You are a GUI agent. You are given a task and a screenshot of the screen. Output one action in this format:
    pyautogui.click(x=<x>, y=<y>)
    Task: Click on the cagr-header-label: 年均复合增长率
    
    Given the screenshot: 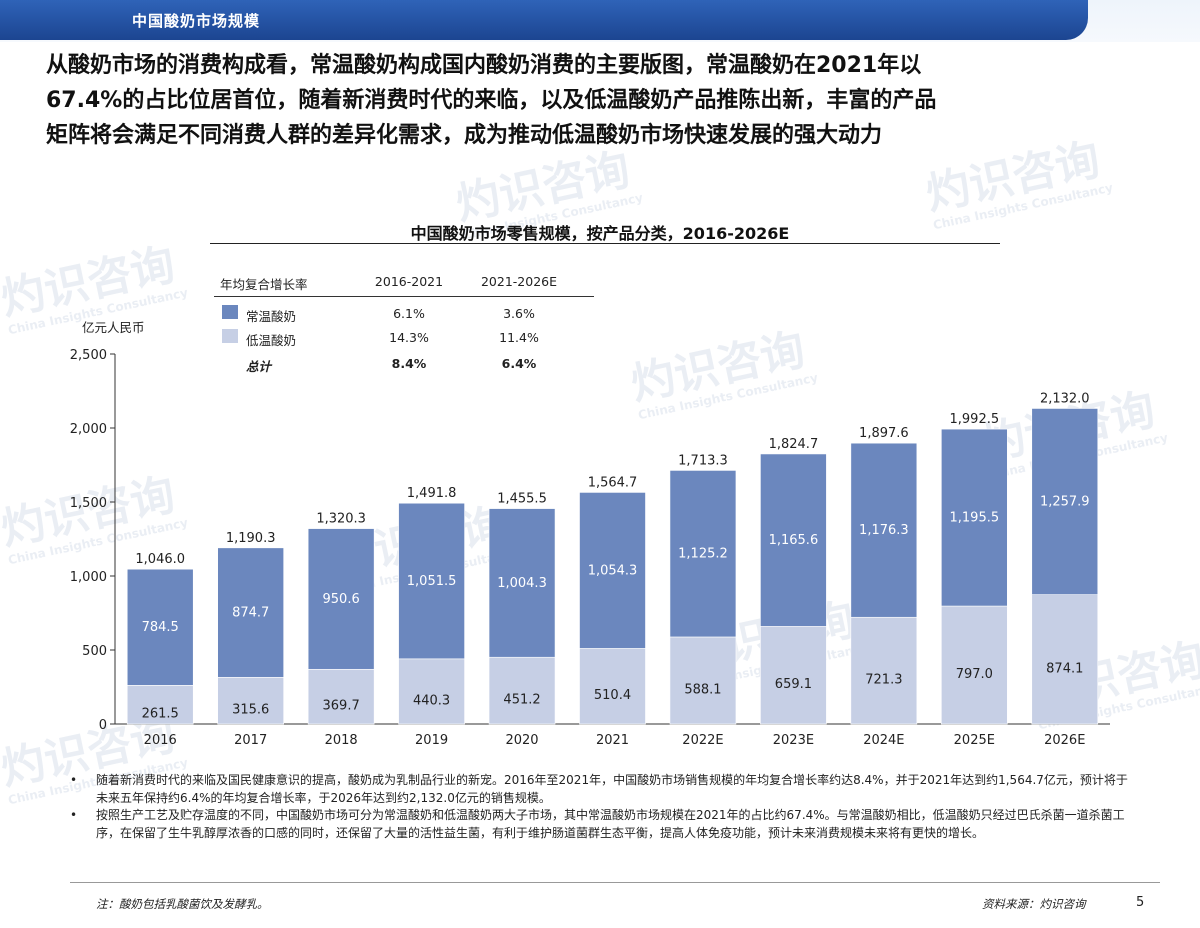 What is the action you would take?
    pyautogui.click(x=264, y=284)
    